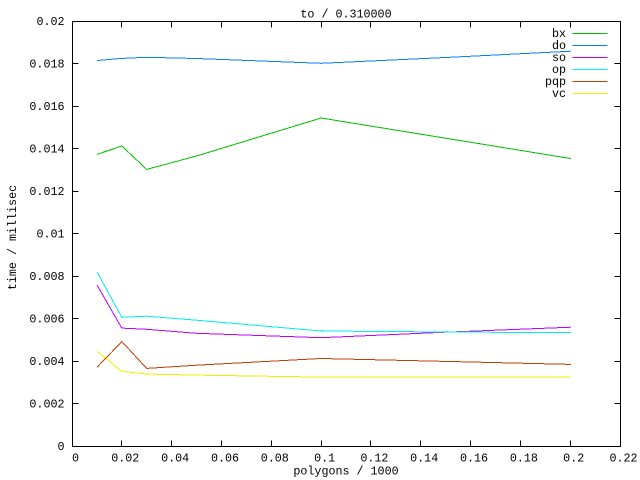  Describe the element at coordinates (424, 459) in the screenshot. I see `svg-text: 0.14` at that location.